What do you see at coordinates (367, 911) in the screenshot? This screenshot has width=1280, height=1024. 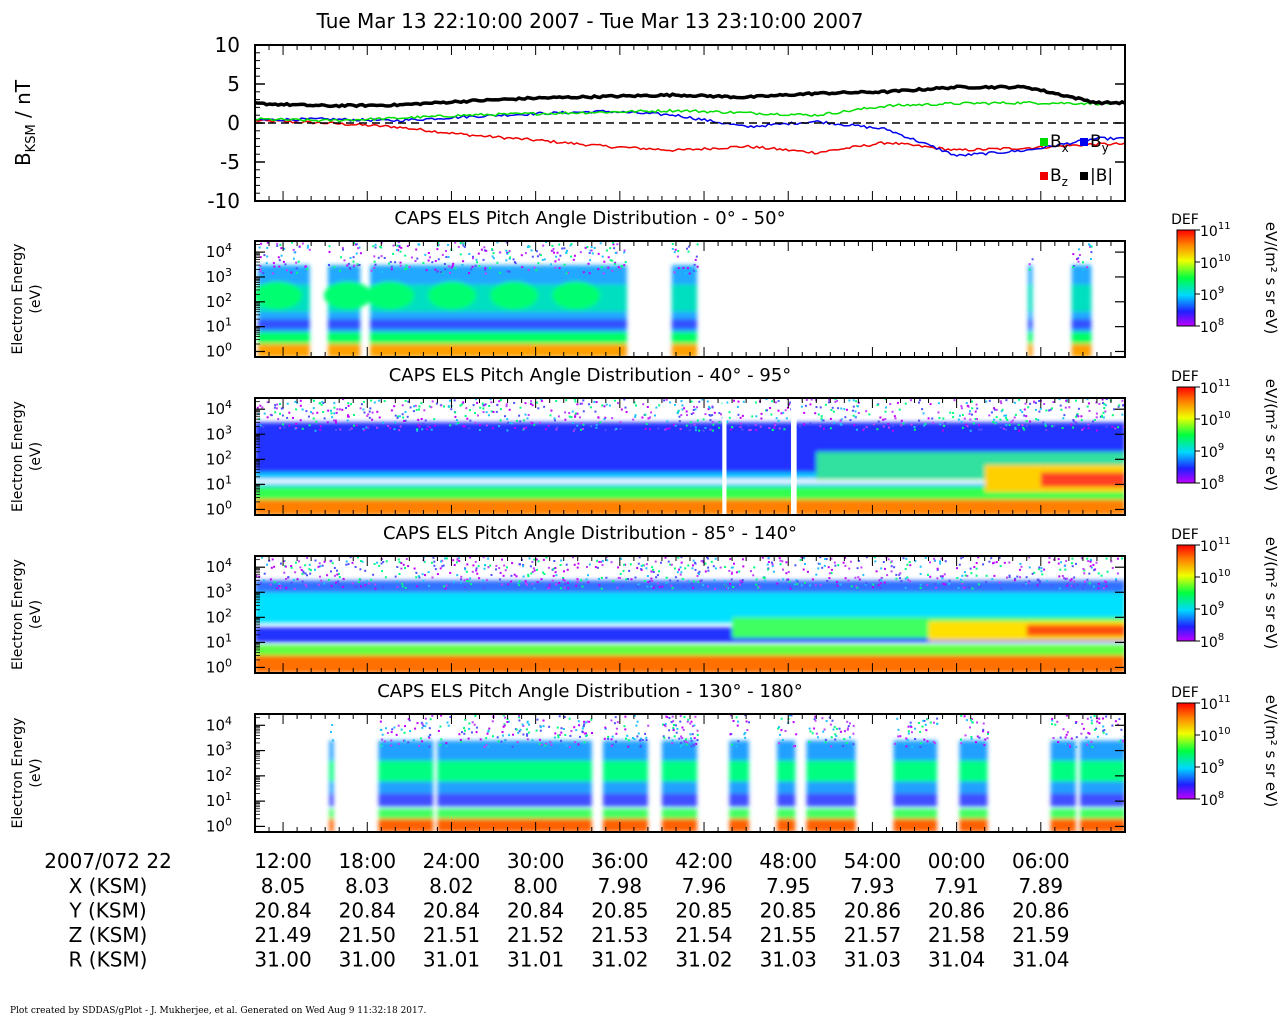 I see `ephemeris-value: 20.84` at bounding box center [367, 911].